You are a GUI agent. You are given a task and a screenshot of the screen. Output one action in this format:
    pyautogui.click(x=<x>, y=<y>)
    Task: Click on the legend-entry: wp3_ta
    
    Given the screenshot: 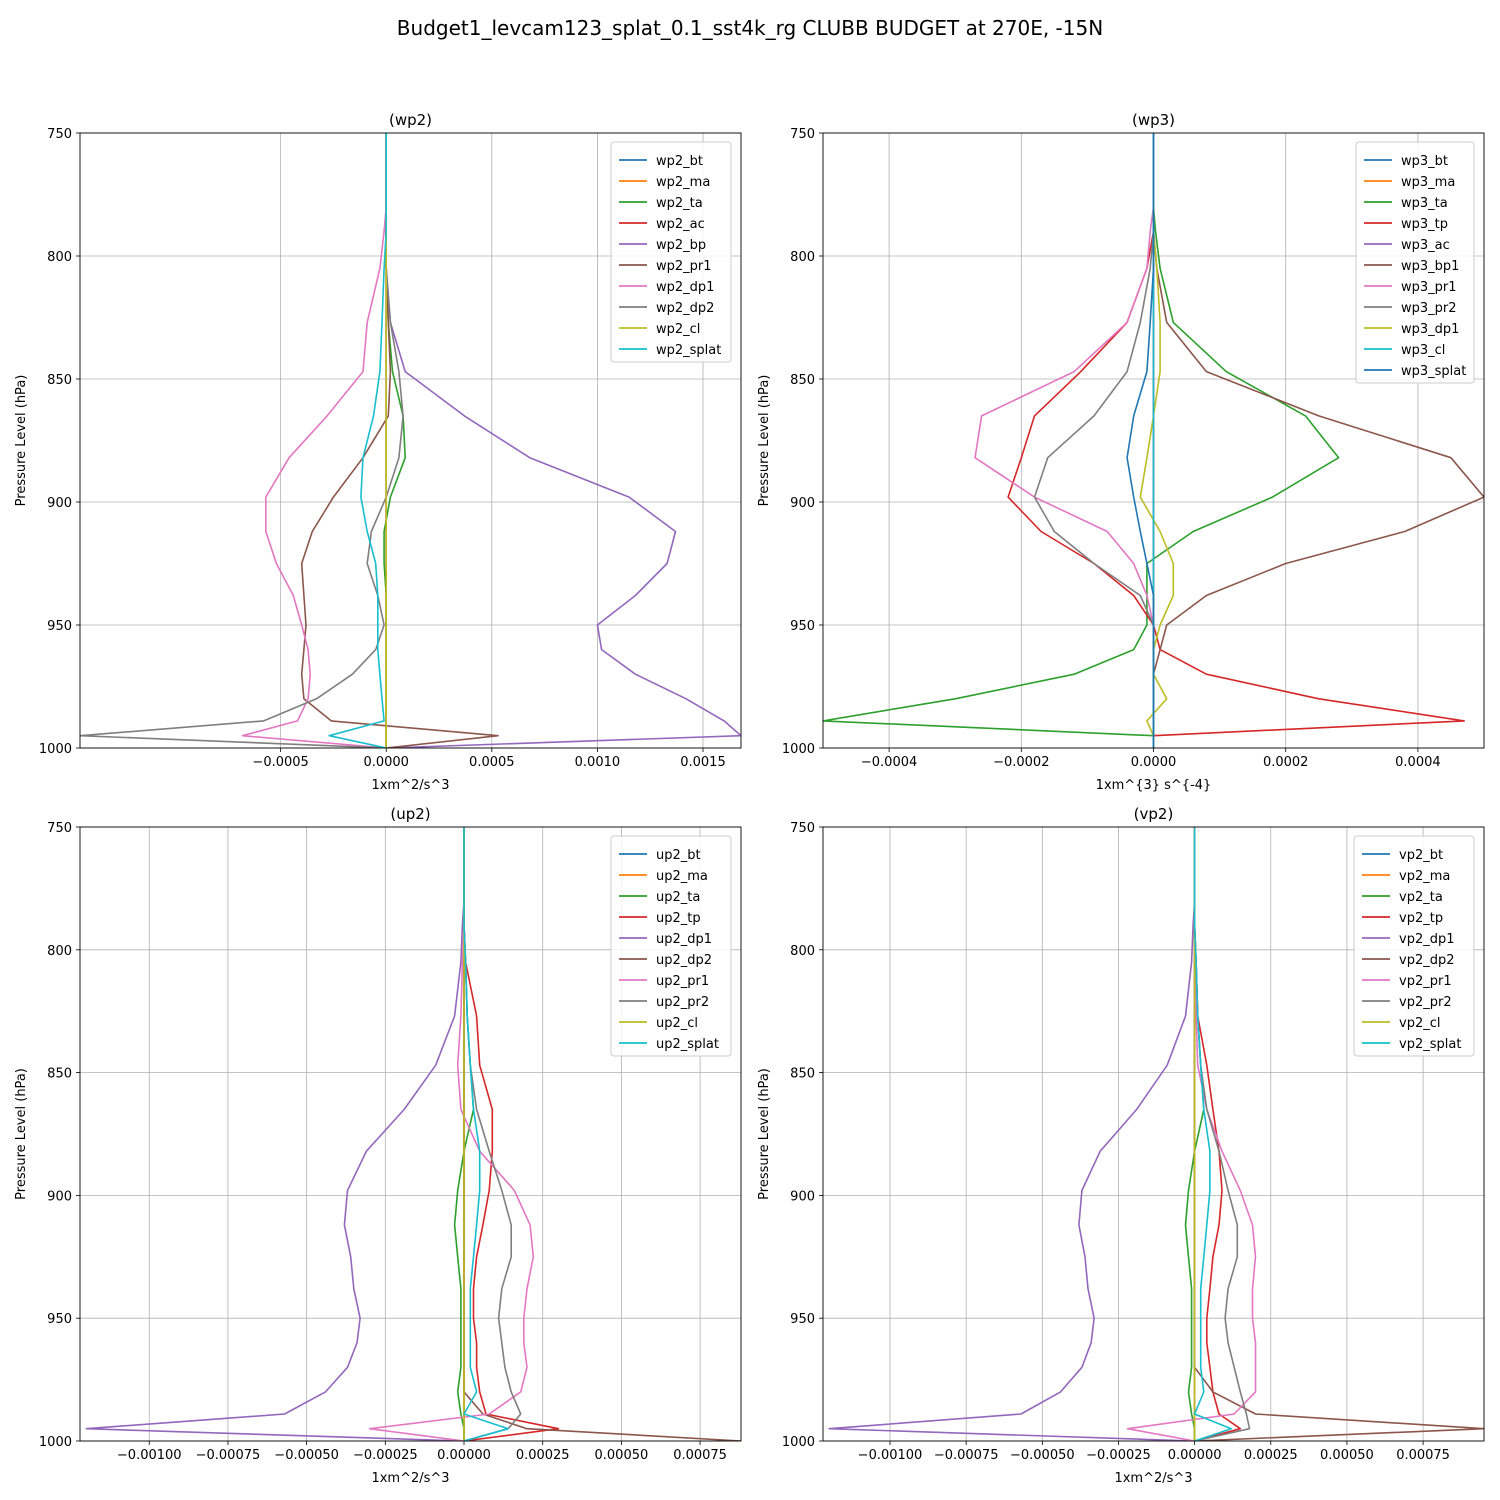 What is the action you would take?
    pyautogui.click(x=1424, y=203)
    